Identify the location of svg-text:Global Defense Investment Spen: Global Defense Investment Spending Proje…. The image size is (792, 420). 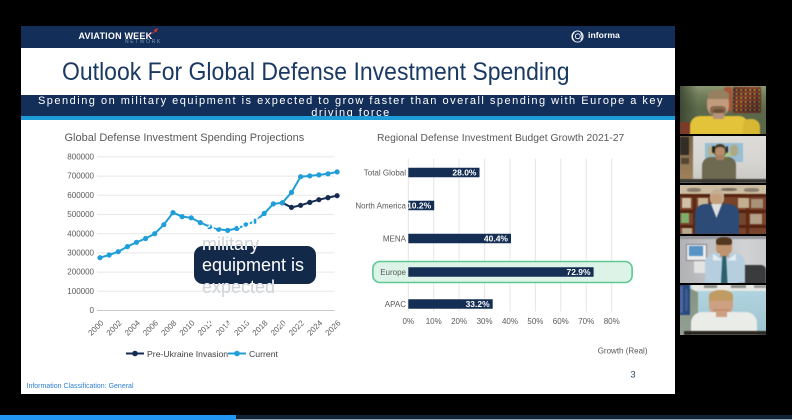
(185, 138).